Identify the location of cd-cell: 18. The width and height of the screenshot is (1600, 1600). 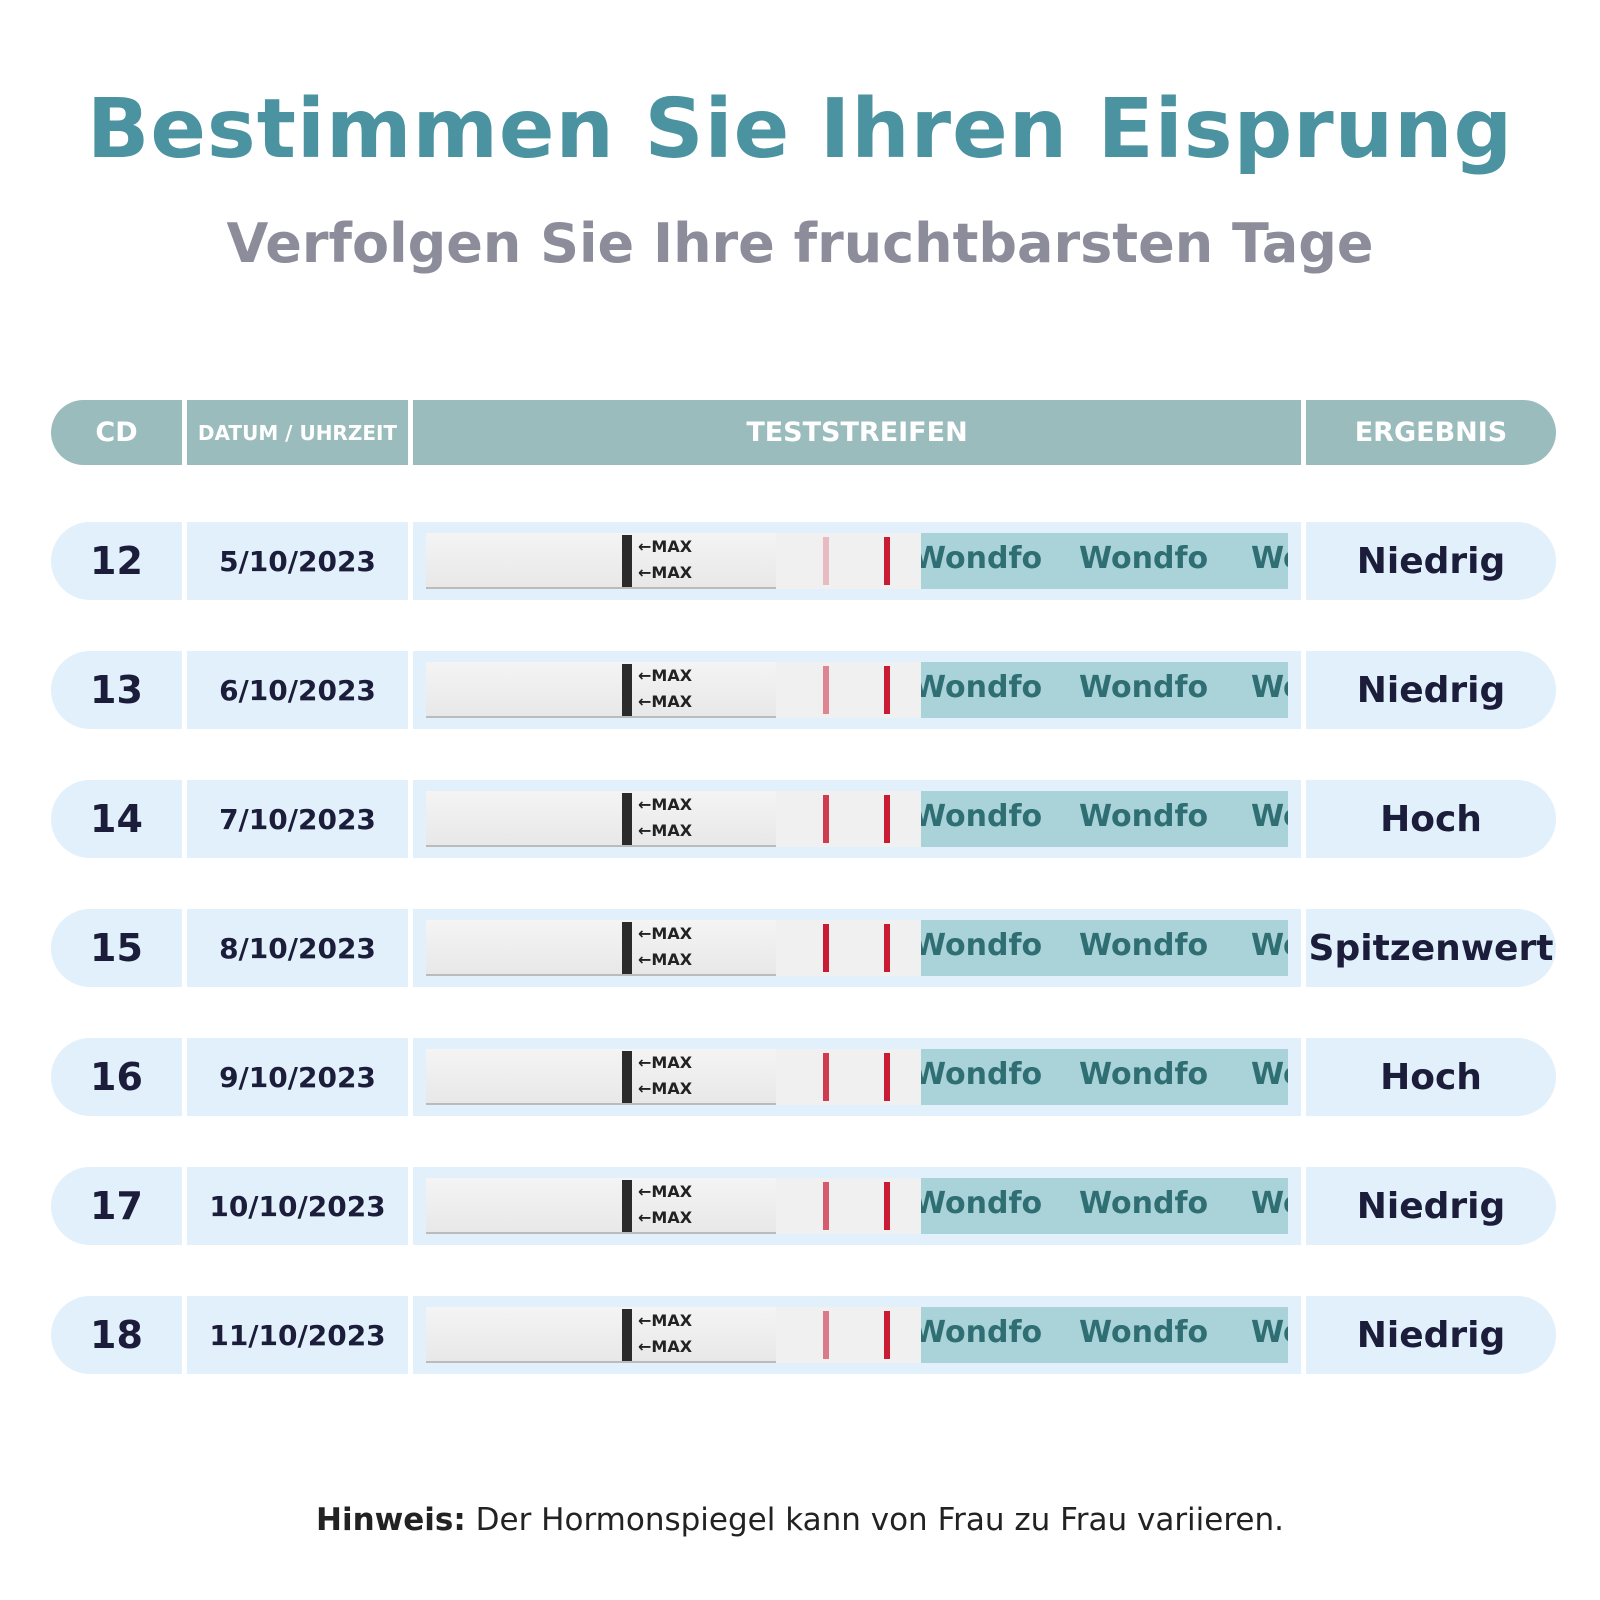
(116, 1335).